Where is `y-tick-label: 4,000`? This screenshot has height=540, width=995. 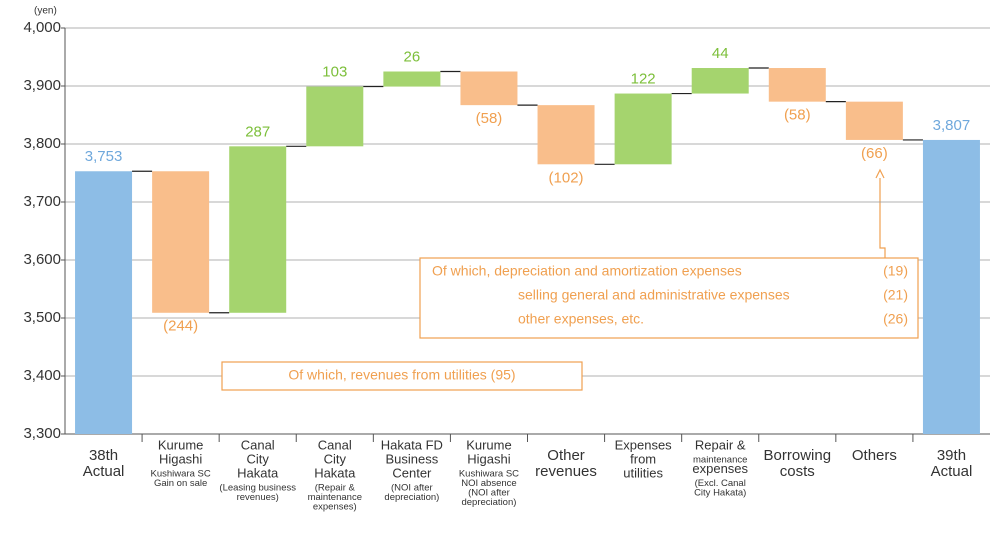
y-tick-label: 4,000 is located at coordinates (42, 27).